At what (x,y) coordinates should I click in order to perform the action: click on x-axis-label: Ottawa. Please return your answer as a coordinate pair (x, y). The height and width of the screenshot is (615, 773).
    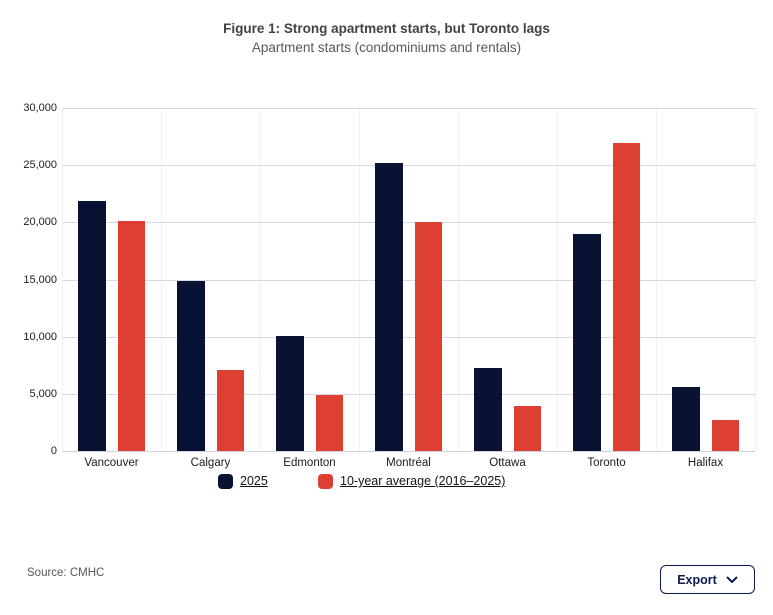
    Looking at the image, I should click on (507, 463).